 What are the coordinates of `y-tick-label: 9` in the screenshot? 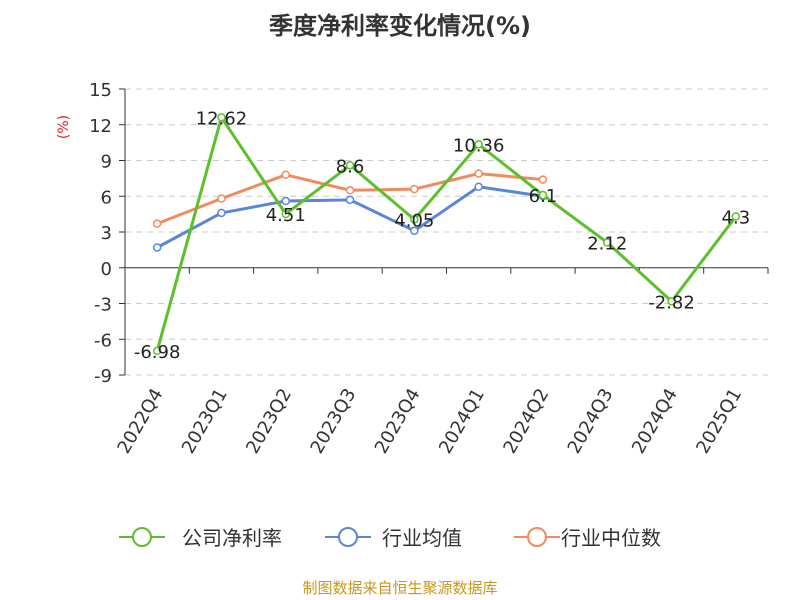 It's located at (106, 162).